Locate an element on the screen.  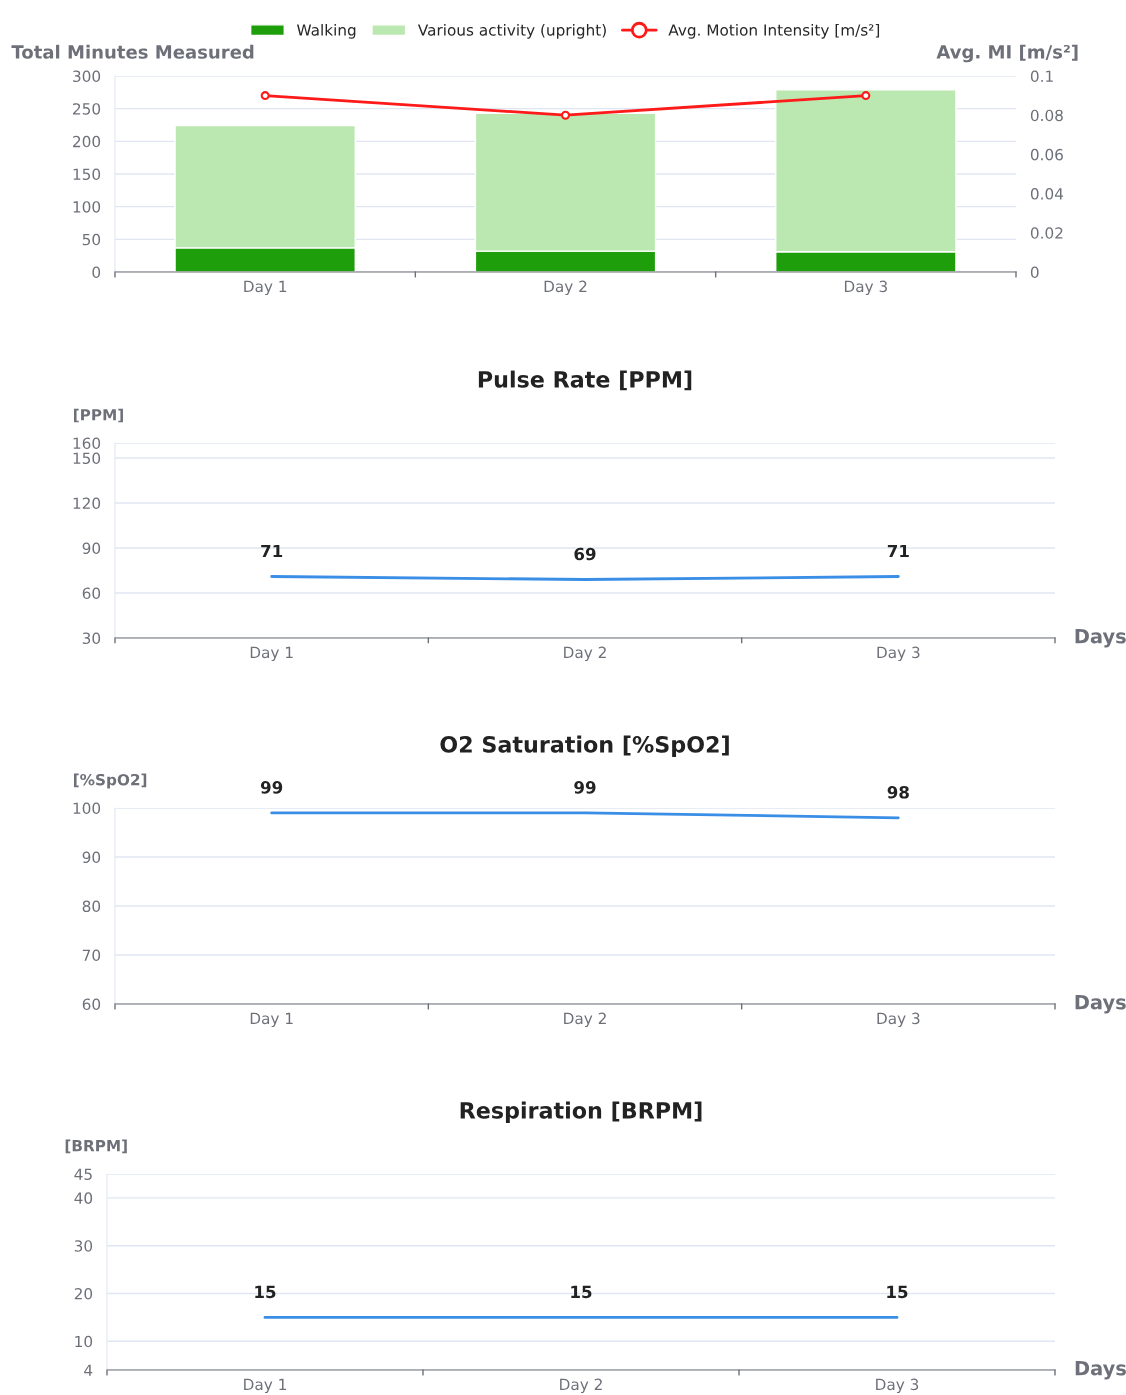
y-tick-label: 4 is located at coordinates (88, 1370).